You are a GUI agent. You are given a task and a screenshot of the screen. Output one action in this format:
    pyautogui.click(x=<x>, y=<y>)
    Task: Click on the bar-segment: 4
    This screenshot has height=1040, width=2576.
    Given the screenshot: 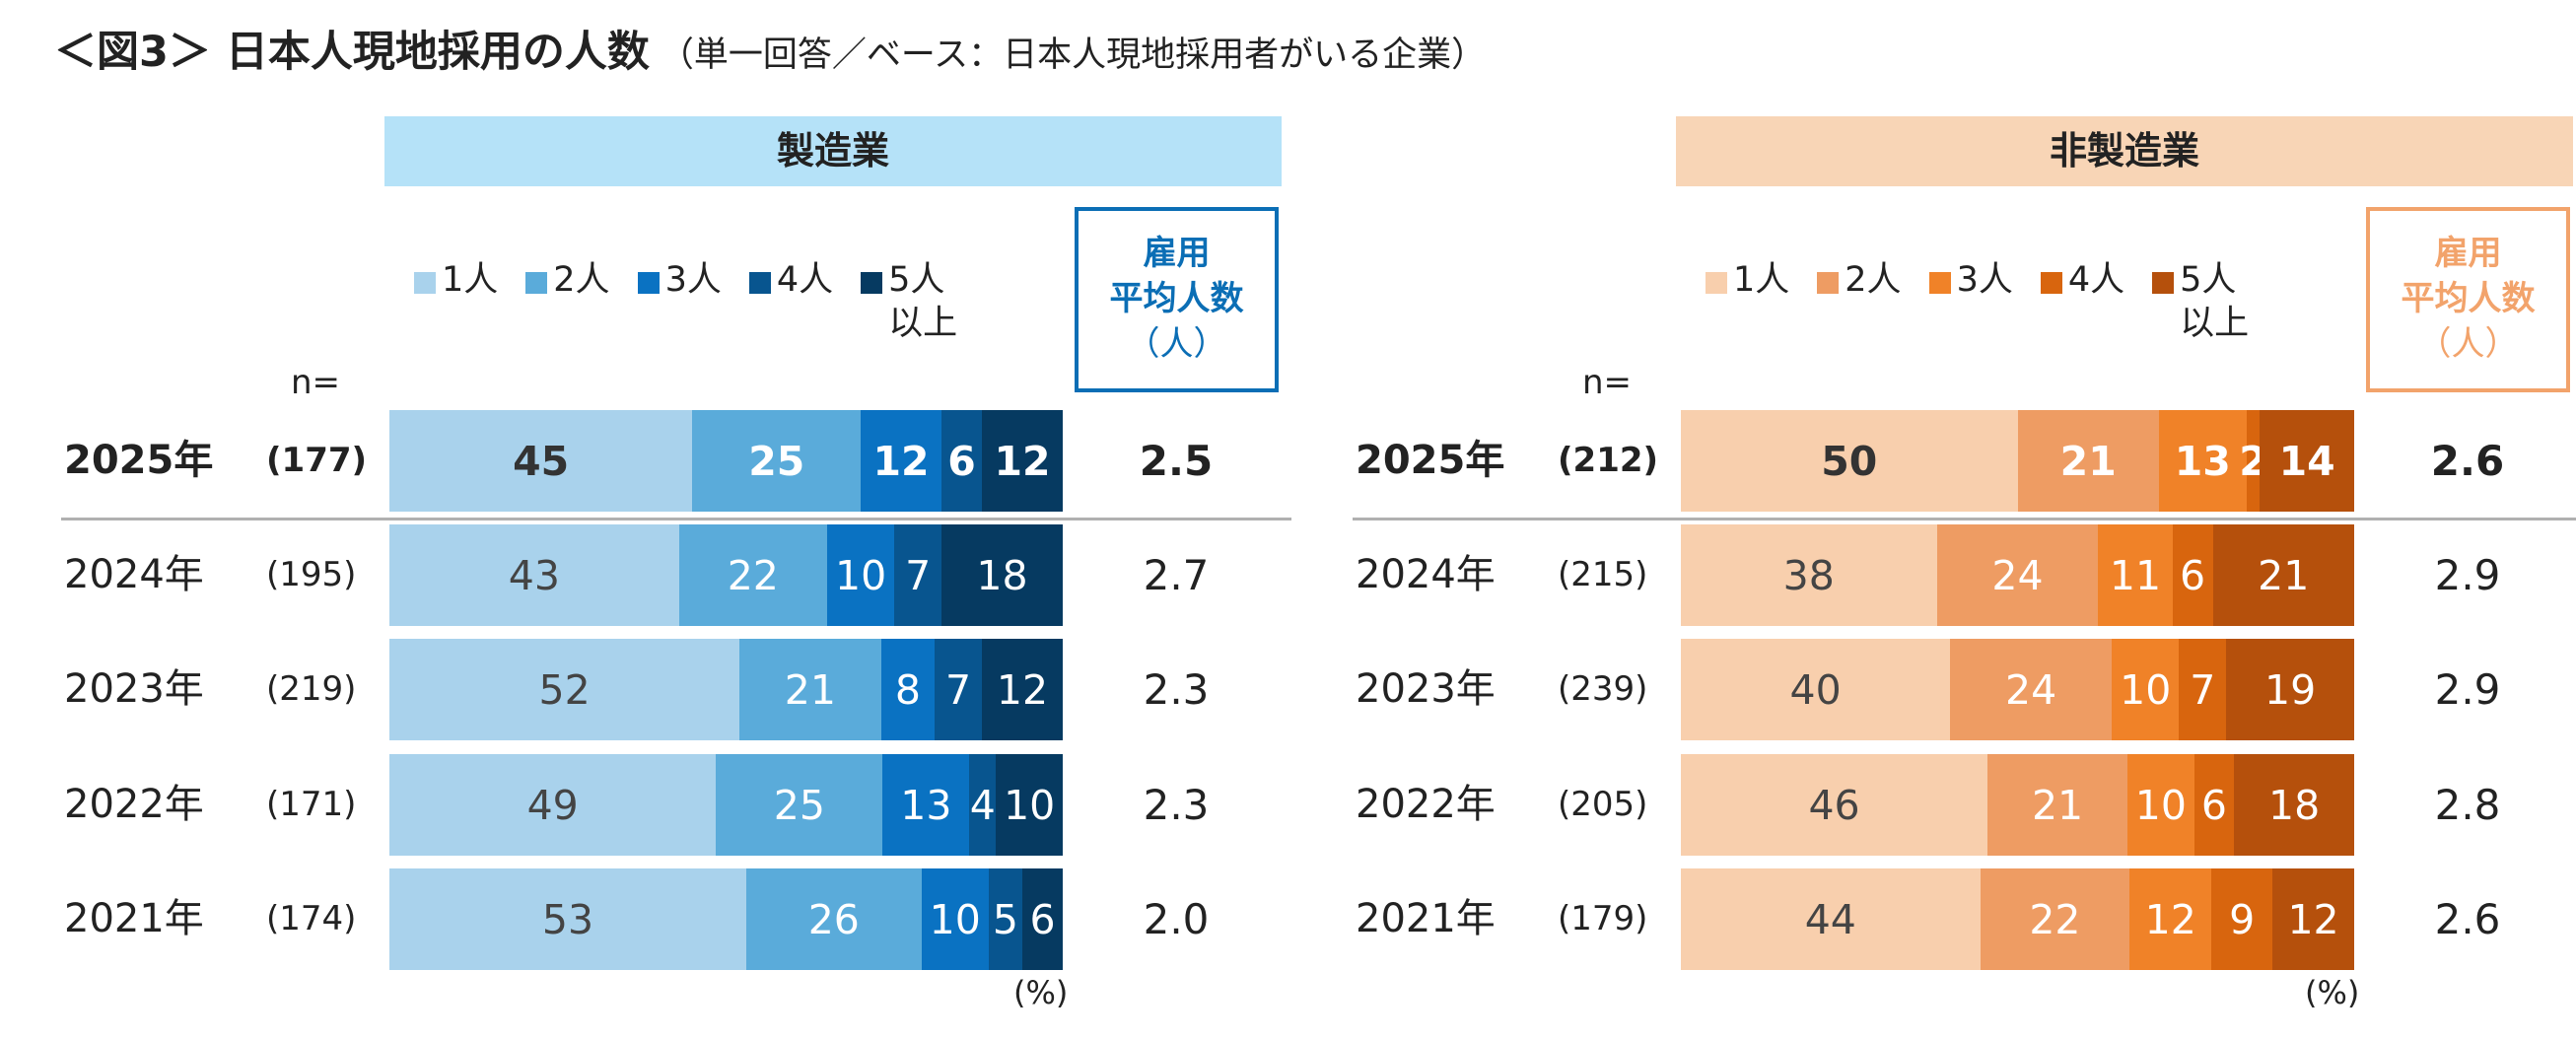 What is the action you would take?
    pyautogui.click(x=983, y=805)
    